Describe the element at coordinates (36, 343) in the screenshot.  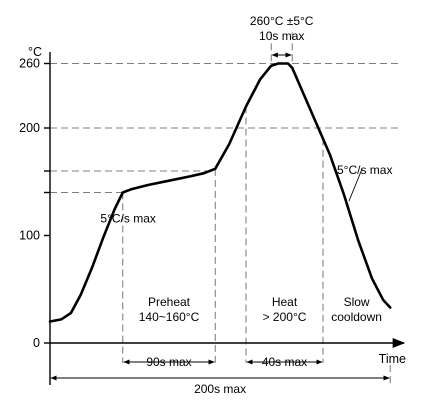
I see `y-tick-label: 0` at that location.